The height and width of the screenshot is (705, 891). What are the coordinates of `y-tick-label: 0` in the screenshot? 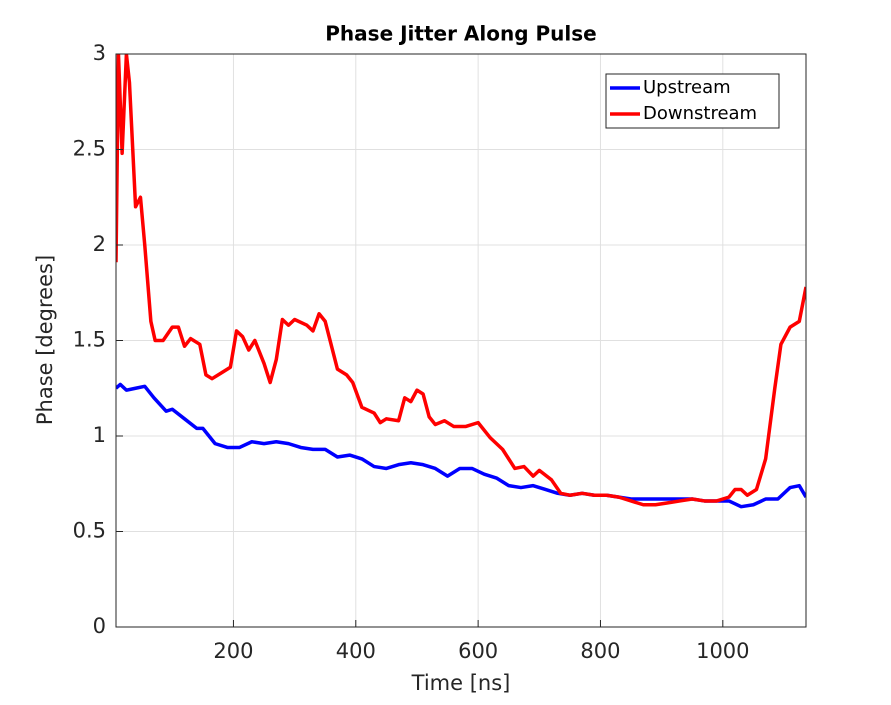 It's located at (99, 626).